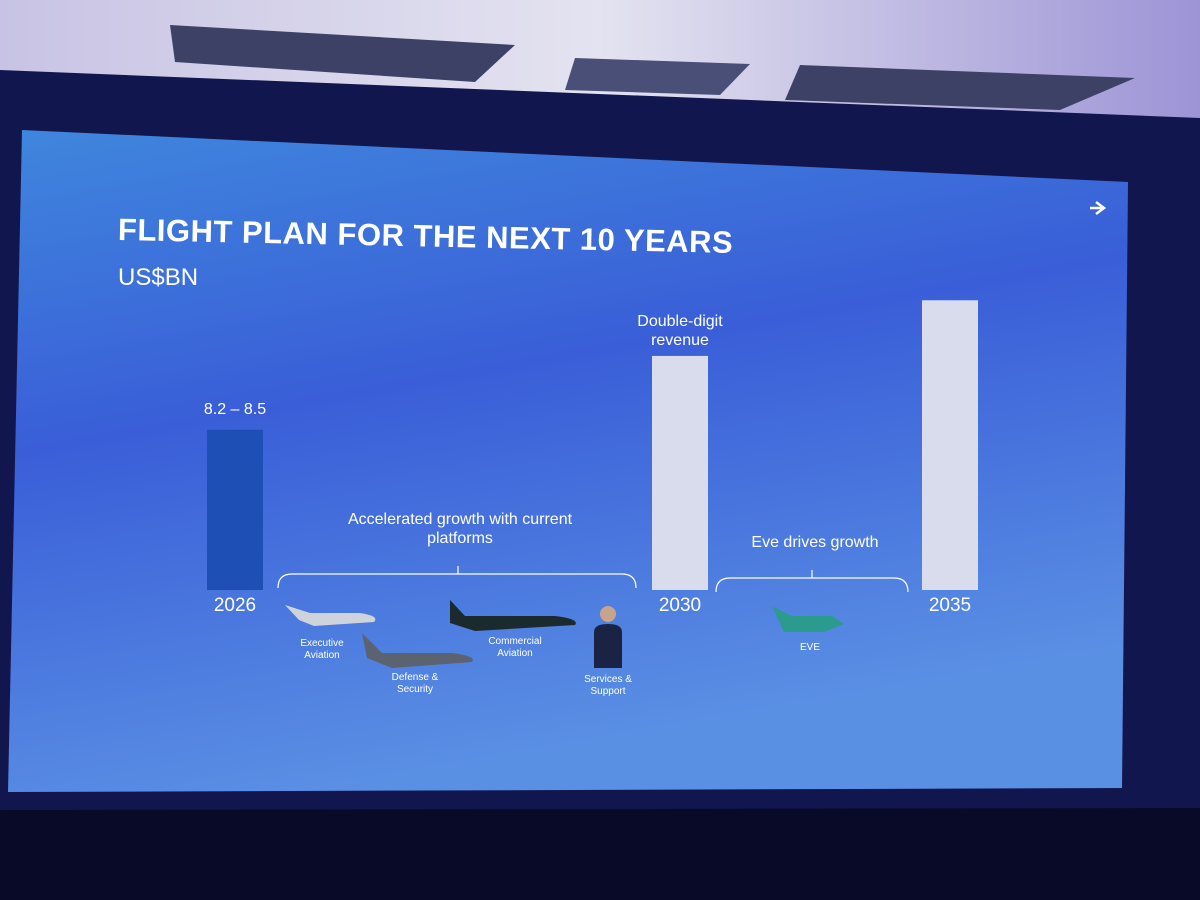 This screenshot has width=1200, height=900. What do you see at coordinates (1098, 208) in the screenshot?
I see `next-arrow` at bounding box center [1098, 208].